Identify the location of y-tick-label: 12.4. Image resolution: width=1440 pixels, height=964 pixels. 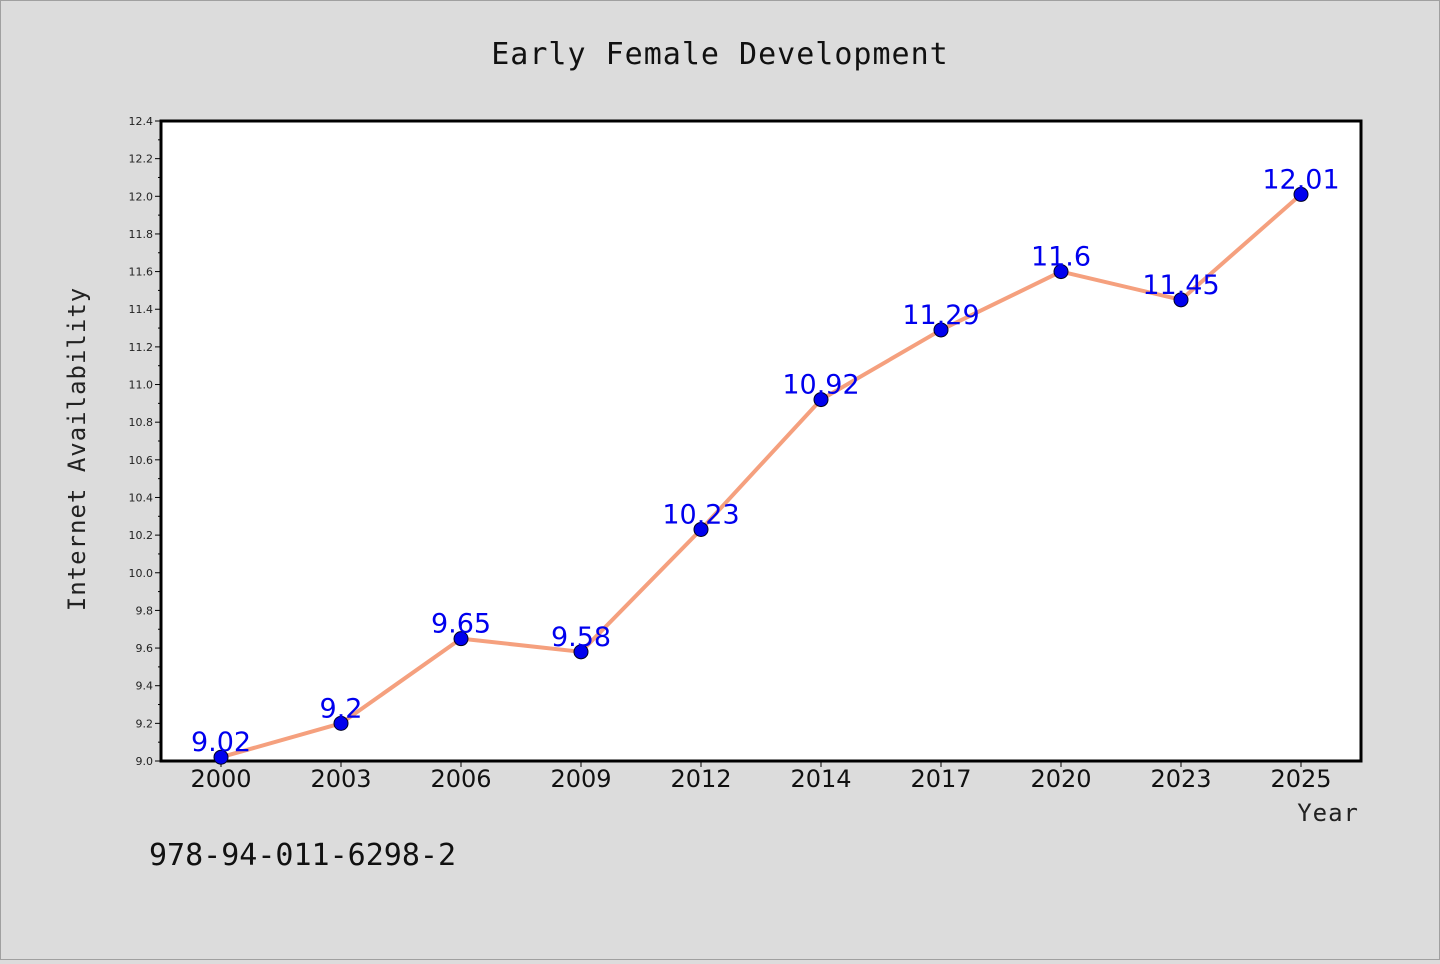
(141, 121).